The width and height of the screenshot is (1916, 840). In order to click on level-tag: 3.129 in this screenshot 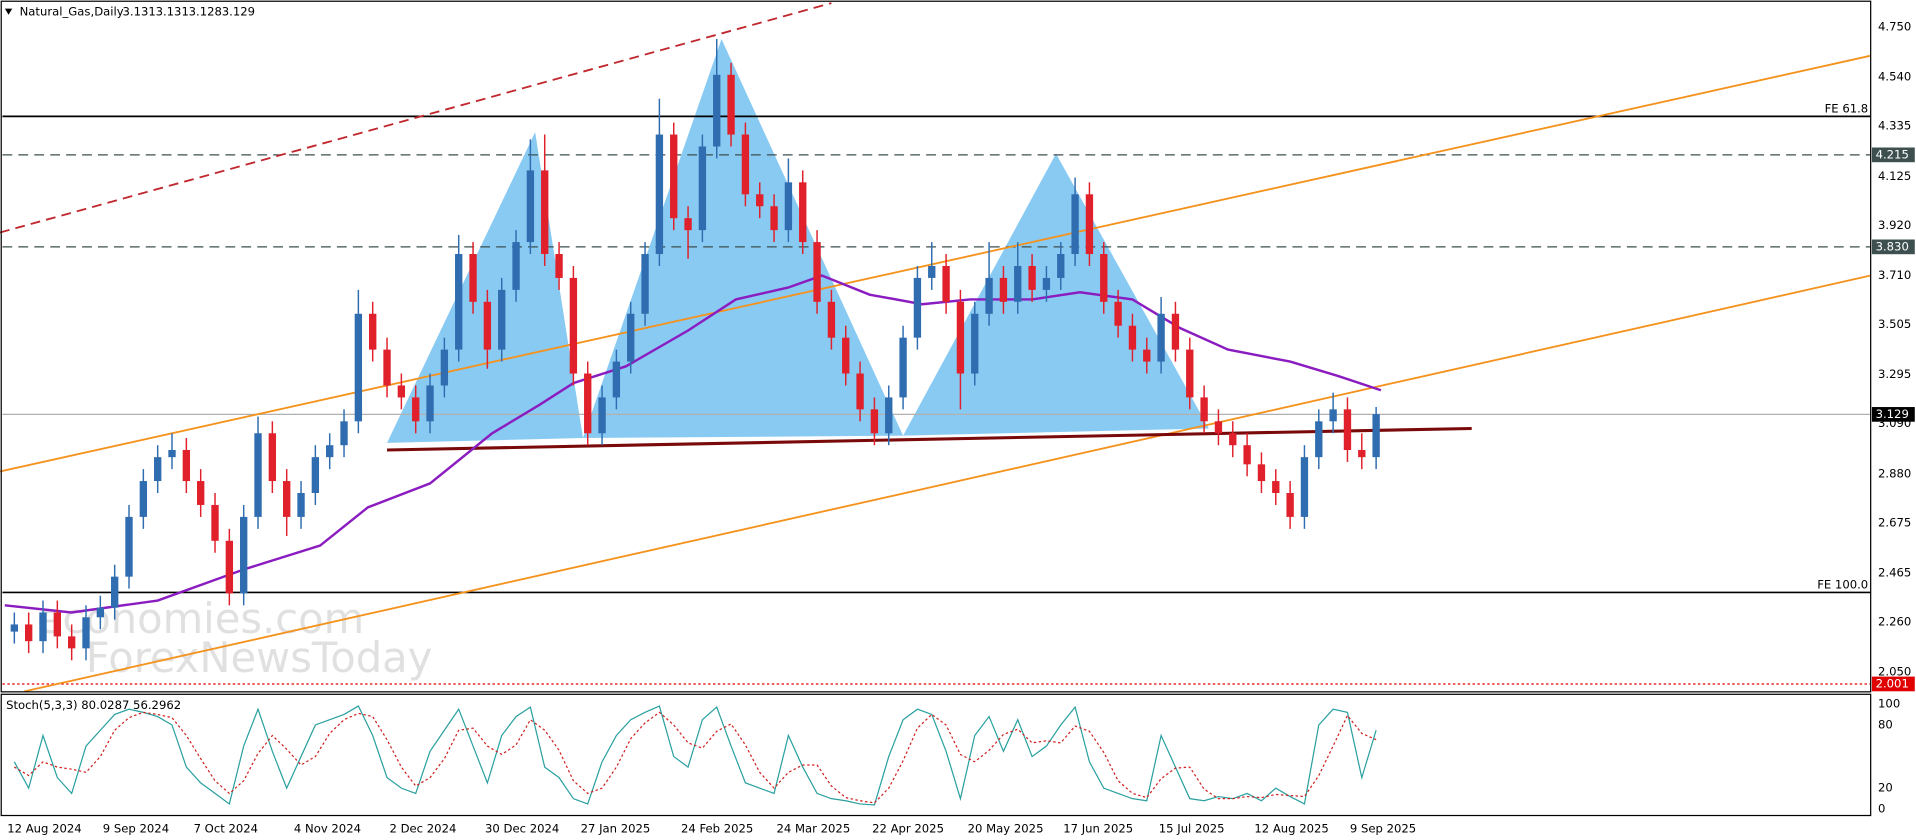, I will do `click(1892, 414)`.